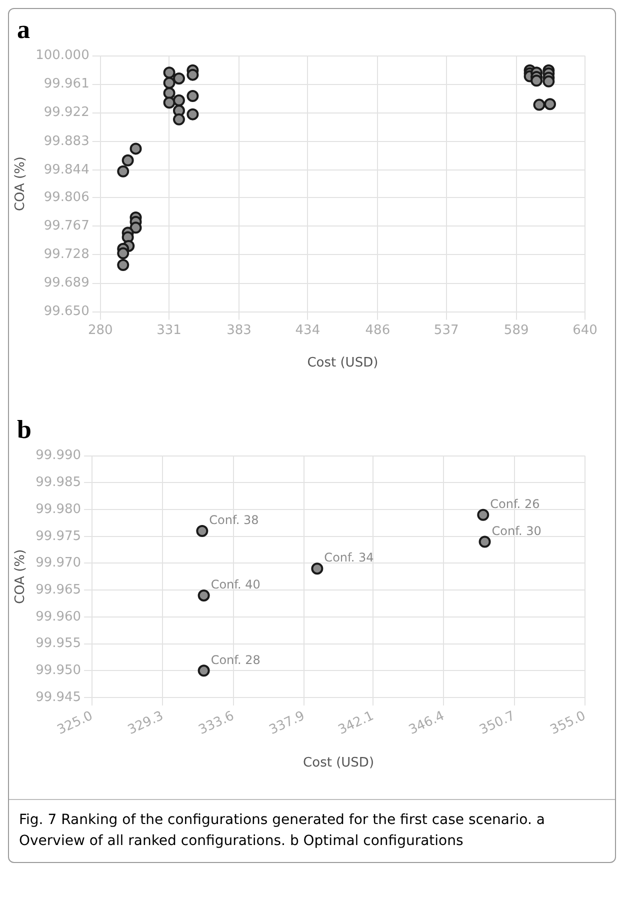  What do you see at coordinates (307, 330) in the screenshot?
I see `x-tick-label: 434` at bounding box center [307, 330].